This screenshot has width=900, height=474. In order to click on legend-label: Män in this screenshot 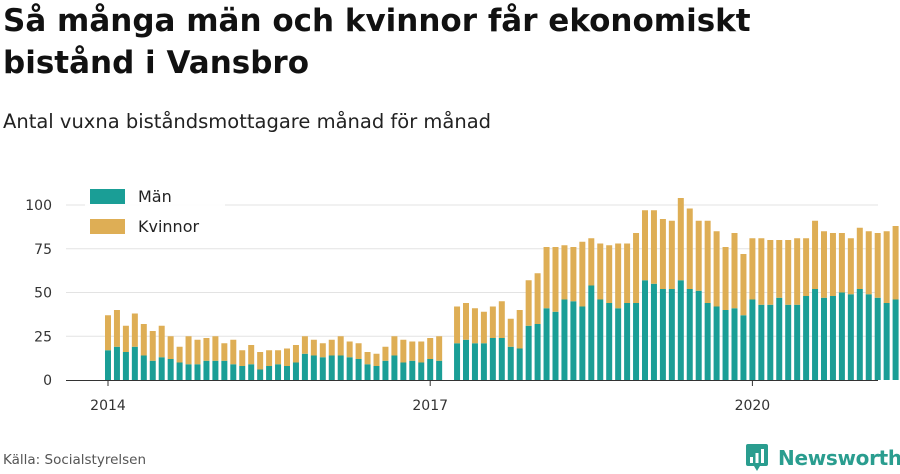, I will do `click(155, 196)`.